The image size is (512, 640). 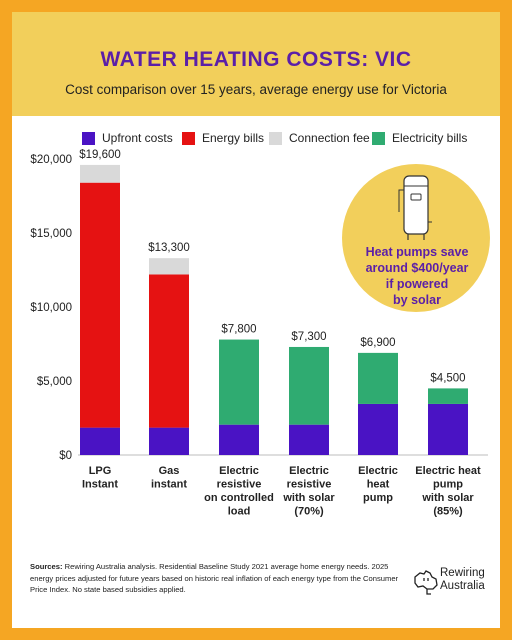 I want to click on category-label-line: (85%), so click(x=448, y=512).